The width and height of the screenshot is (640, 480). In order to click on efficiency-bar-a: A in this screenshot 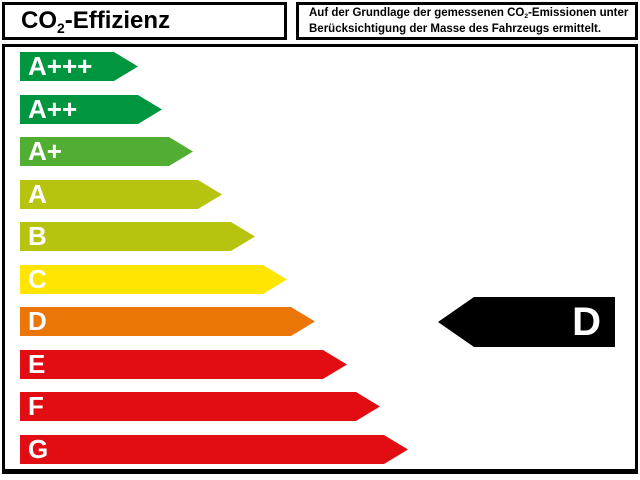, I will do `click(121, 194)`.